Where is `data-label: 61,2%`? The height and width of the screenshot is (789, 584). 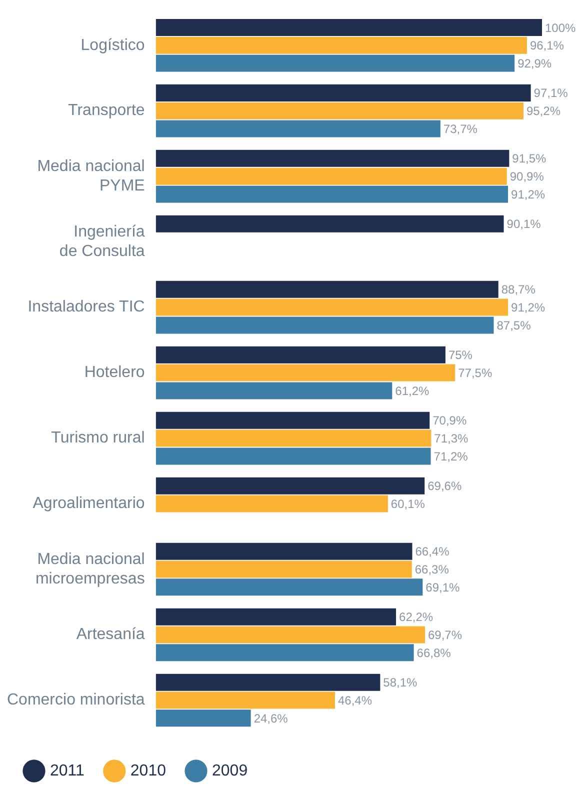 data-label: 61,2% is located at coordinates (412, 391).